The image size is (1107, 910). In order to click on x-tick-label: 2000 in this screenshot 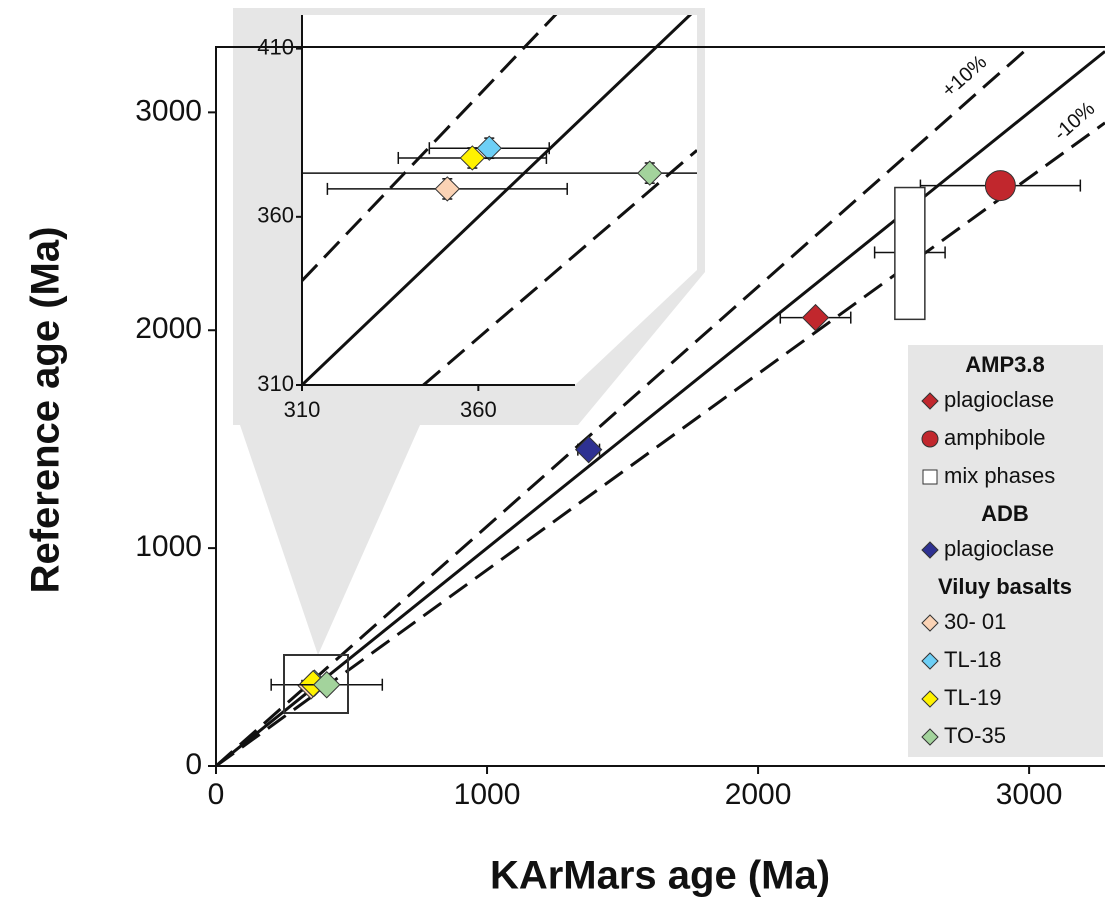, I will do `click(758, 794)`.